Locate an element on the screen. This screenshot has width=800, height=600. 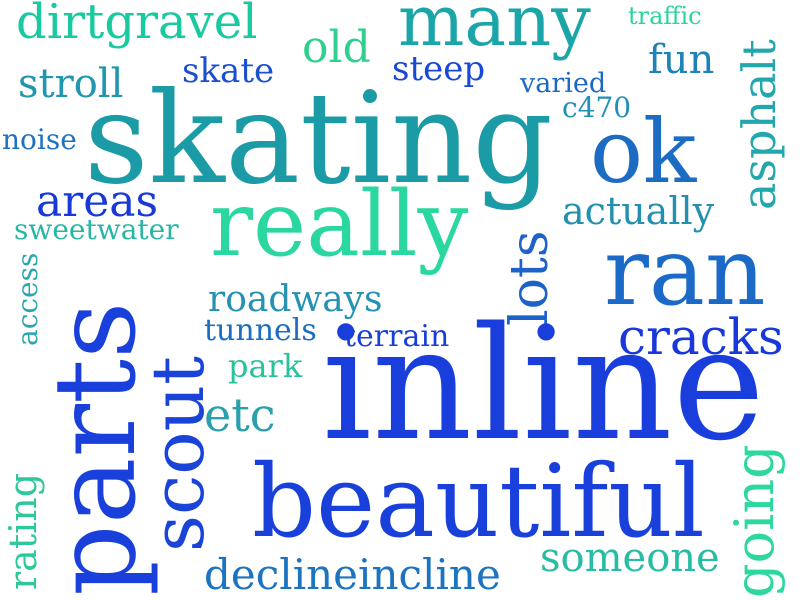
word-fun: fun is located at coordinates (681, 60).